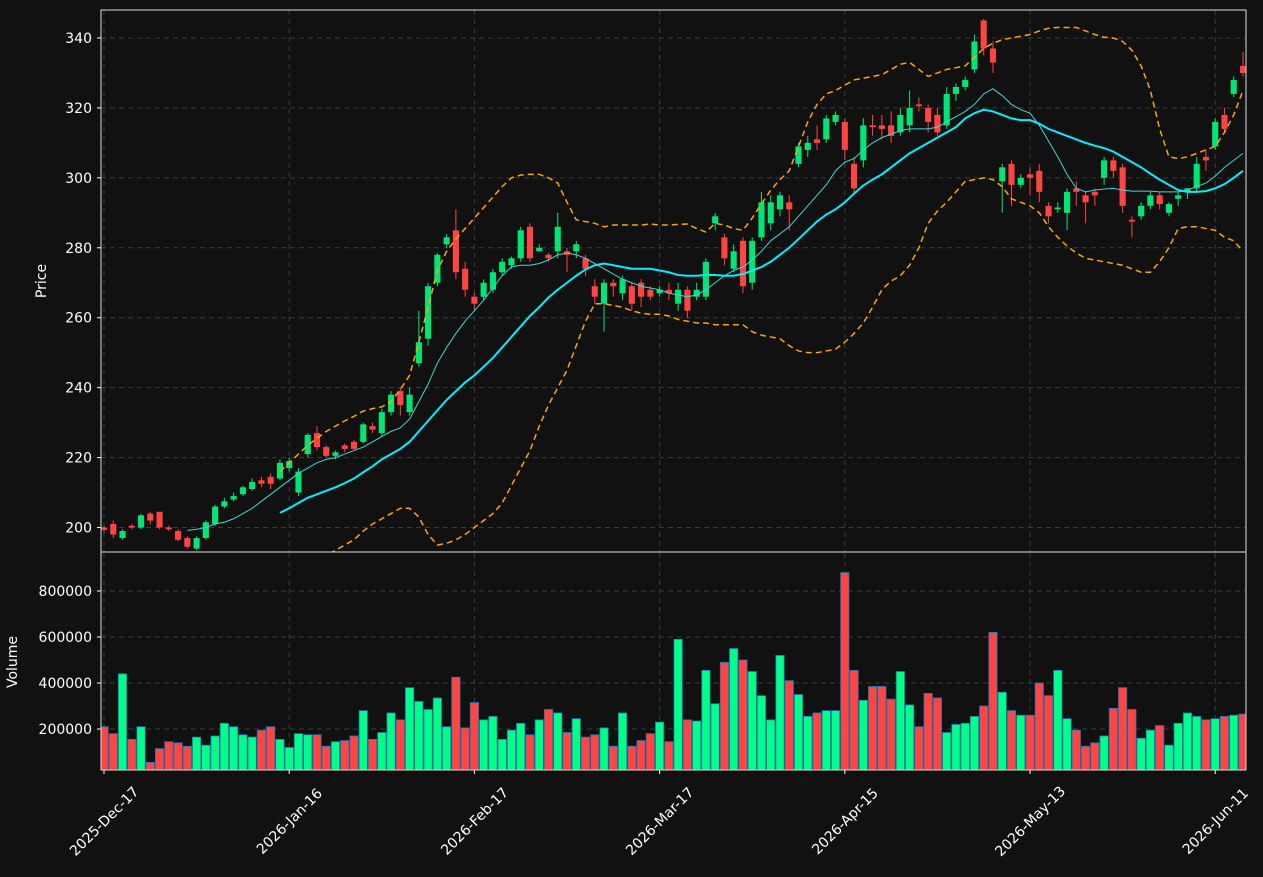 Image resolution: width=1263 pixels, height=877 pixels. I want to click on y-axis-label: Price, so click(42, 281).